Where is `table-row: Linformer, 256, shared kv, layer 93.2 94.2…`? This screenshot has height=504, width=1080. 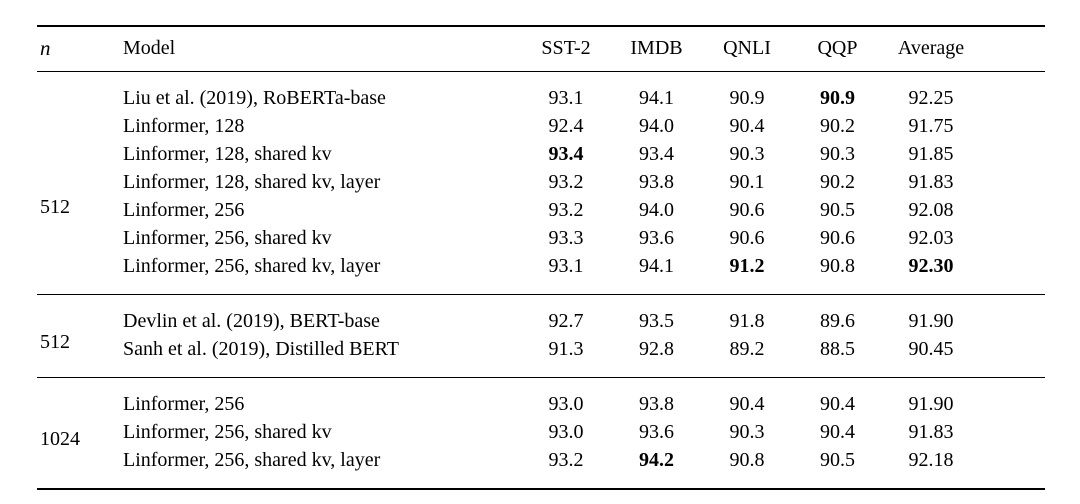 table-row: Linformer, 256, shared kv, layer 93.2 94.2… is located at coordinates (541, 467).